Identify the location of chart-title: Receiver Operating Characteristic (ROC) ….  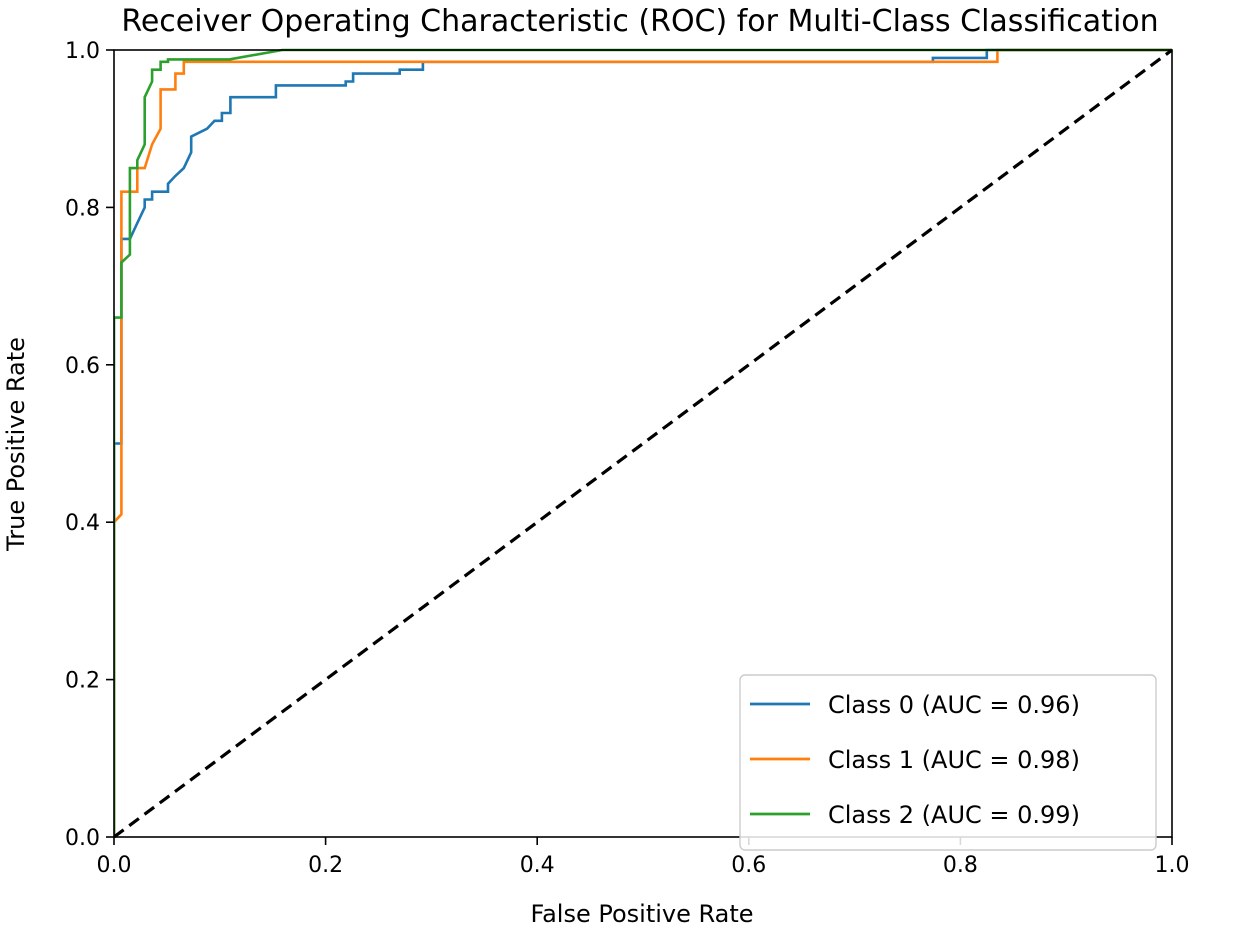
(639, 21).